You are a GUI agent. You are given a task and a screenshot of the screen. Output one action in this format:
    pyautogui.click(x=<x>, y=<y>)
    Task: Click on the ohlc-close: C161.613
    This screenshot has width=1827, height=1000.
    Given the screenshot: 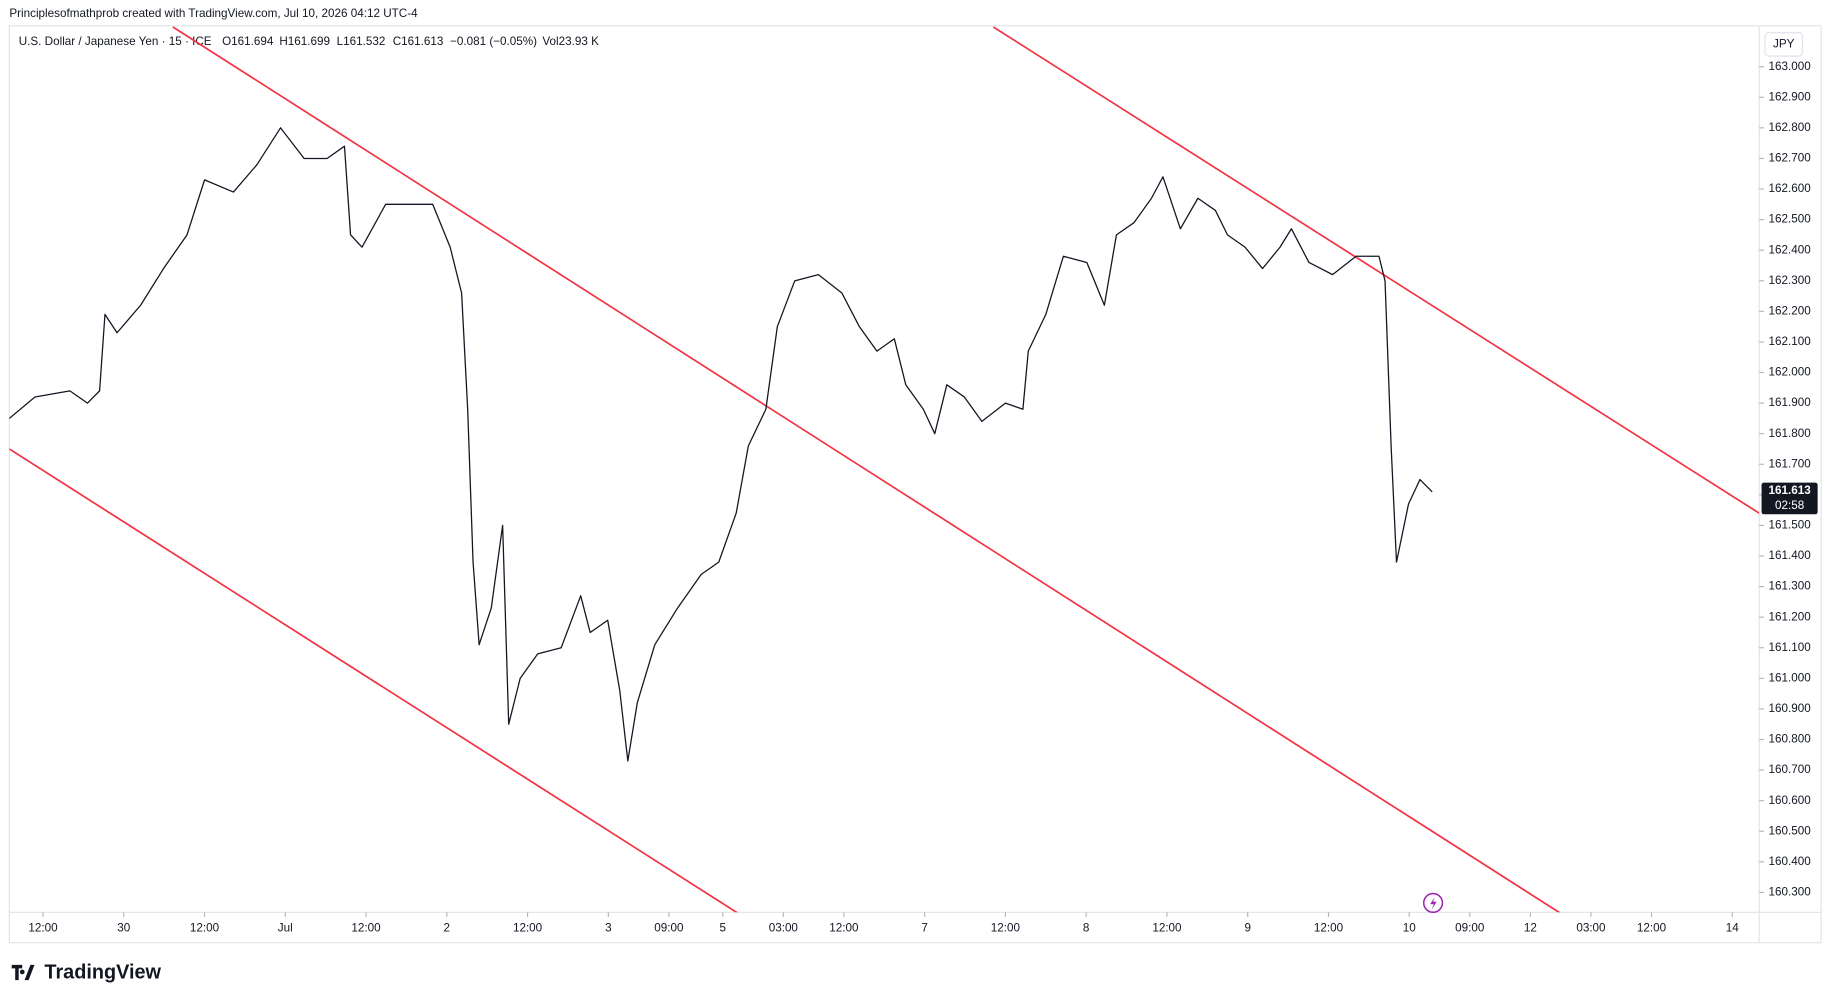 What is the action you would take?
    pyautogui.click(x=418, y=41)
    